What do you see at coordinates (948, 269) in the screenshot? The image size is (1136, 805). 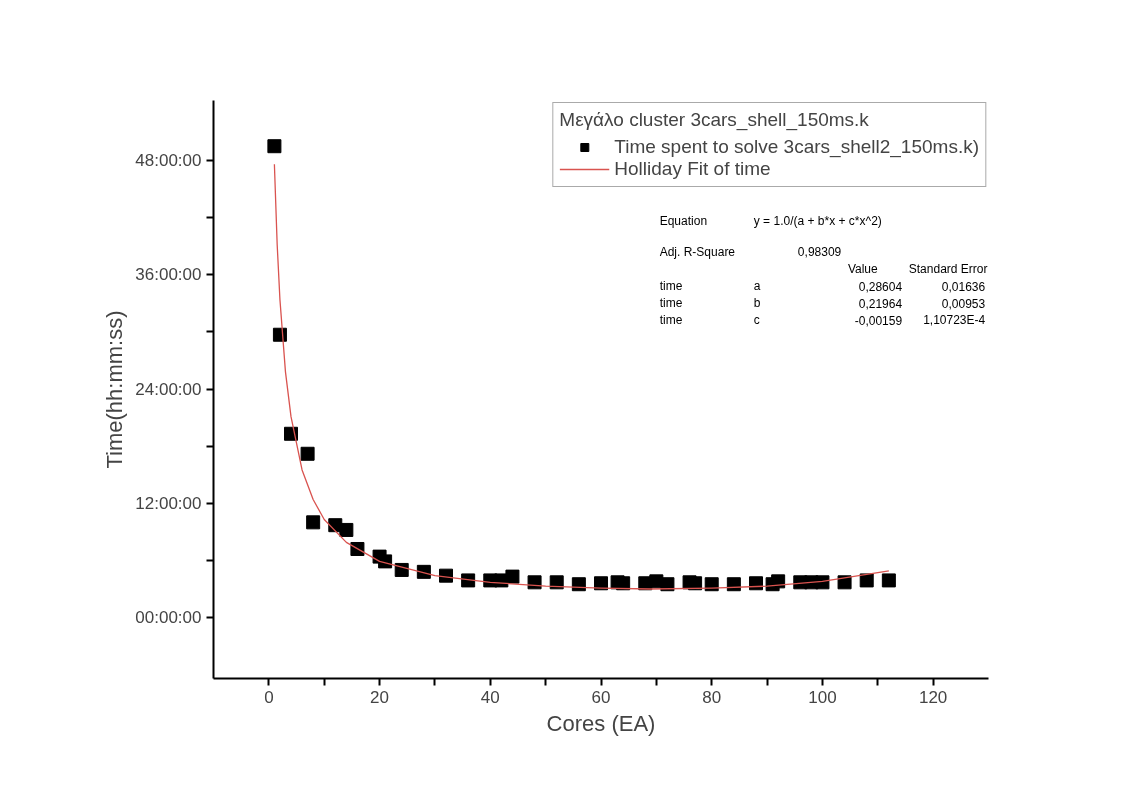 I see `annotation: Standard Error` at bounding box center [948, 269].